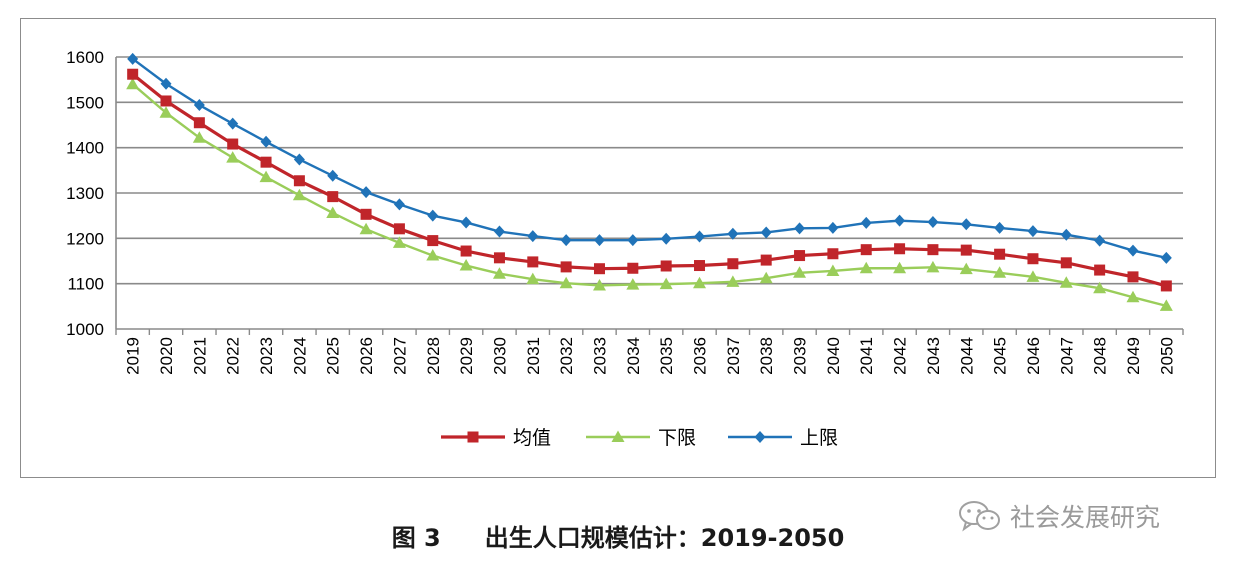 The width and height of the screenshot is (1236, 571). Describe the element at coordinates (1100, 356) in the screenshot. I see `x-tick-label: 2048` at that location.